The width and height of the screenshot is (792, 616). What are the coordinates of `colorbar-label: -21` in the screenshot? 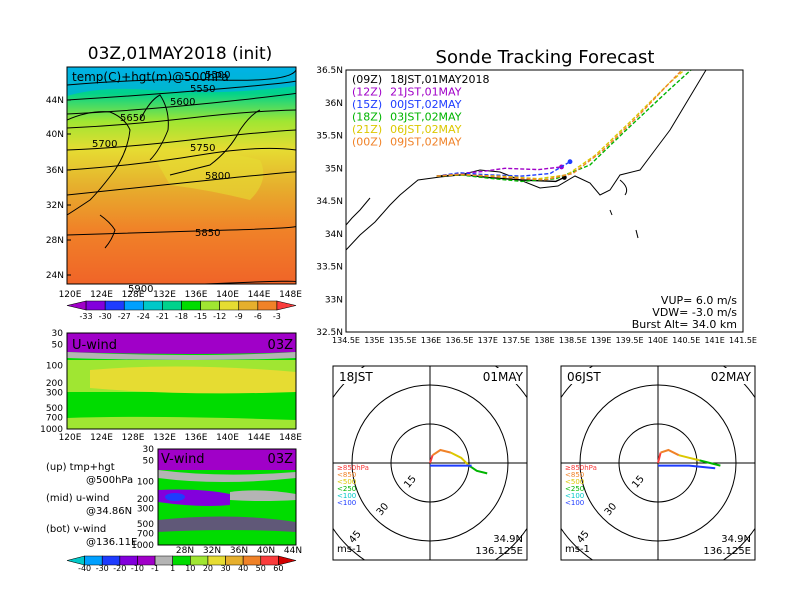 It's located at (162, 316).